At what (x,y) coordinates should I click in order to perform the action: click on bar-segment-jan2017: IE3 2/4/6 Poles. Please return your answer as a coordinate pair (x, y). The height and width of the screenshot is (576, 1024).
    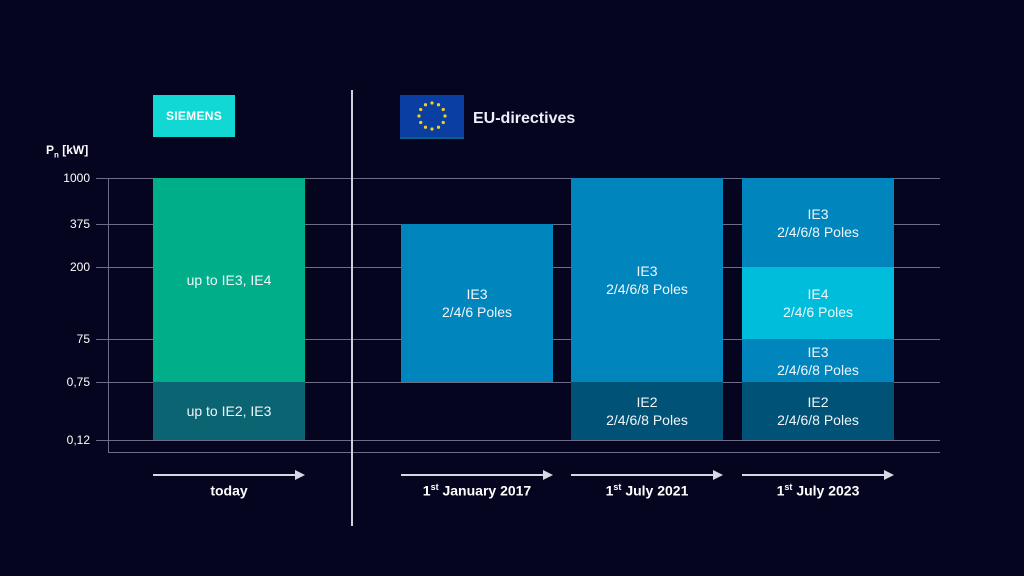
    Looking at the image, I should click on (477, 303).